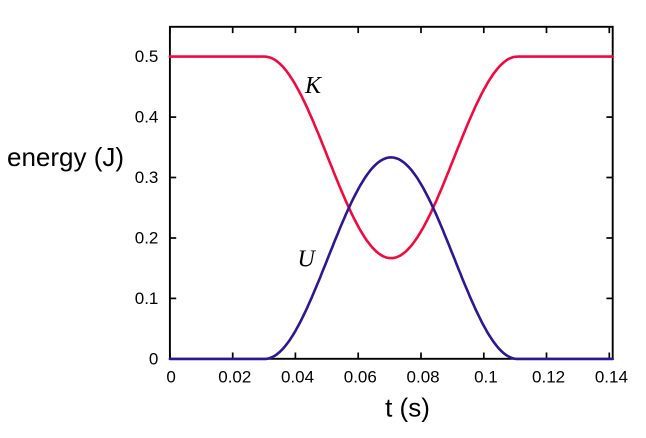 The image size is (646, 438). Describe the element at coordinates (611, 376) in the screenshot. I see `svg-text: 0.14` at that location.